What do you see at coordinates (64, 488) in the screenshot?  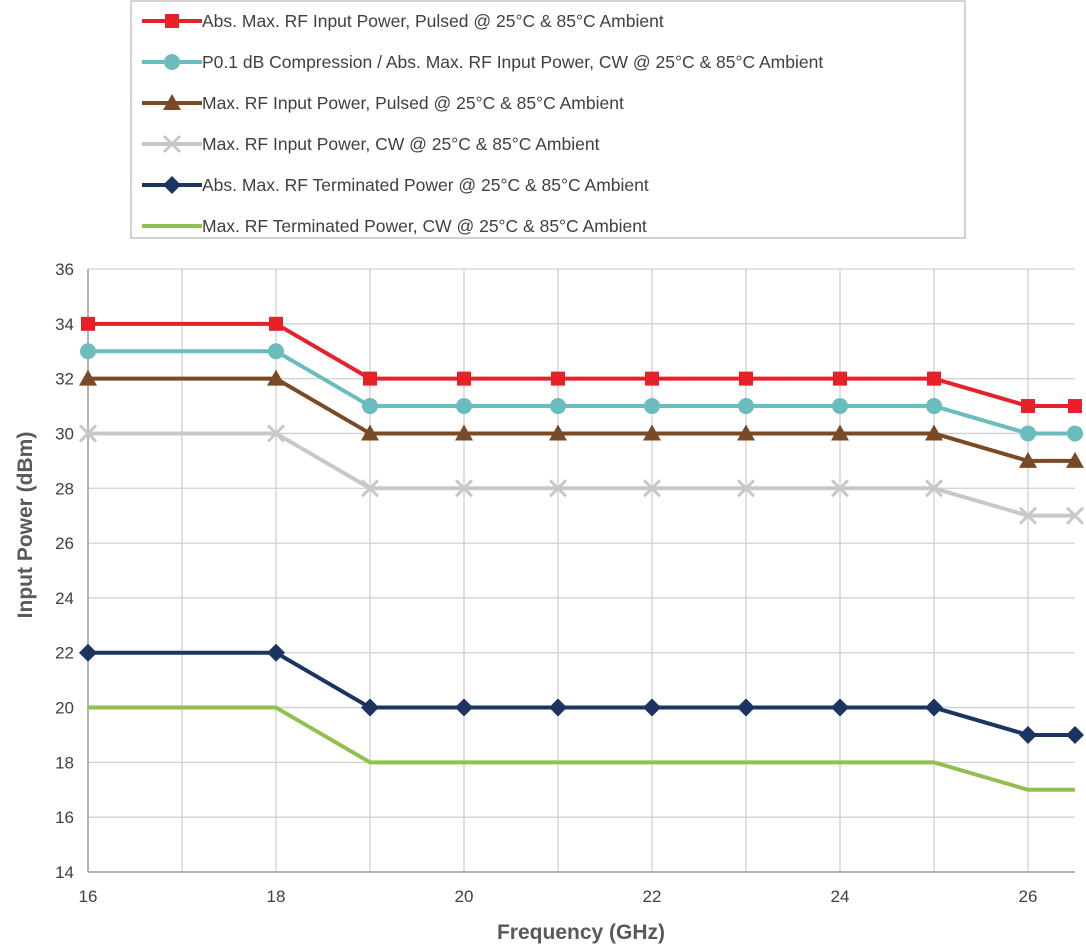 I see `y-tick-label: 28` at bounding box center [64, 488].